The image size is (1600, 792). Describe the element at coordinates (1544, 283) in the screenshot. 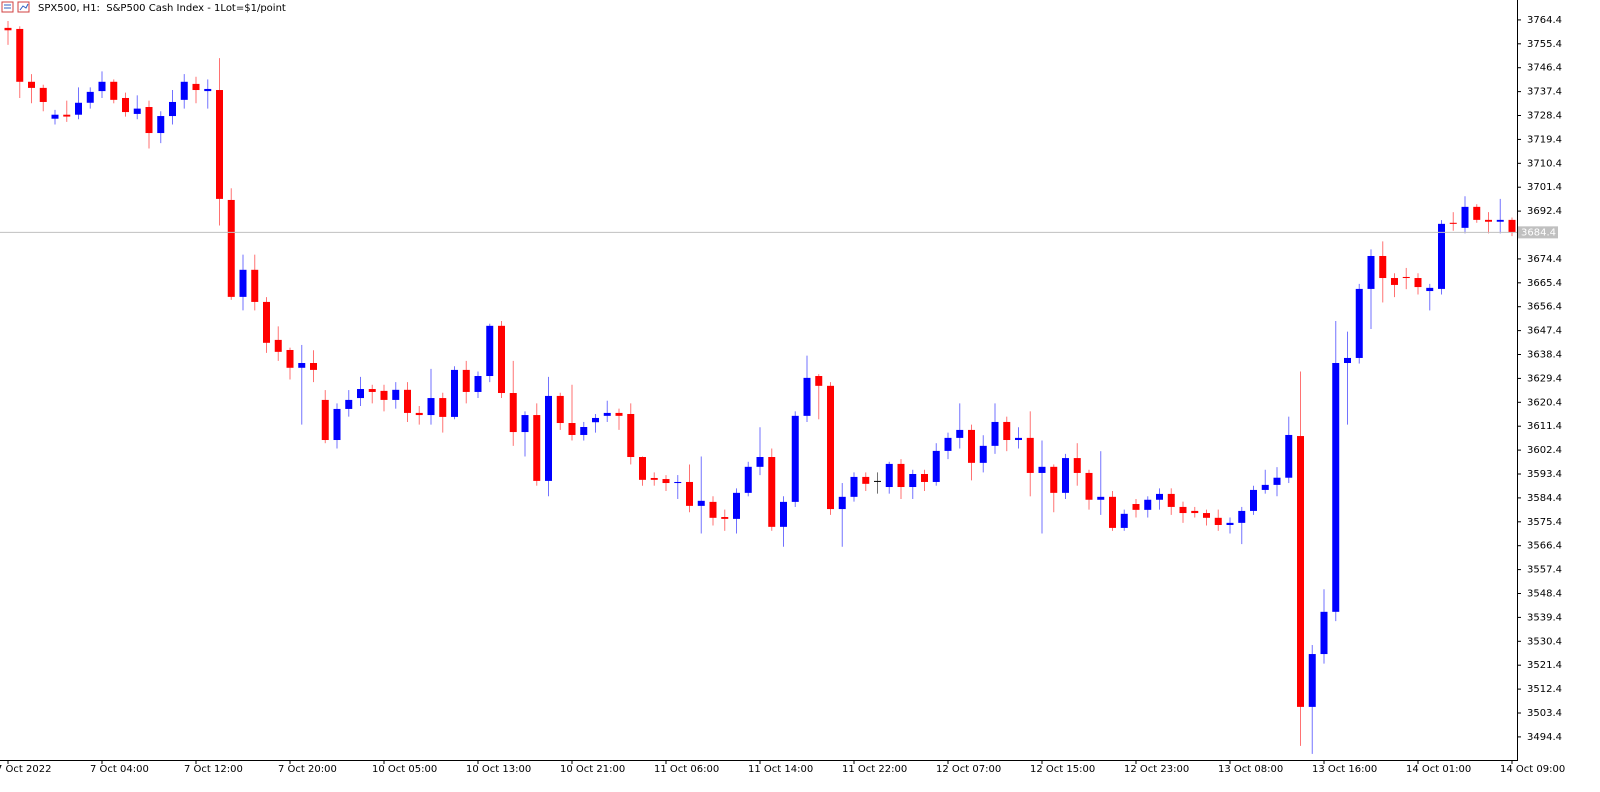

I see `y-tick-label: 3665.4` at that location.